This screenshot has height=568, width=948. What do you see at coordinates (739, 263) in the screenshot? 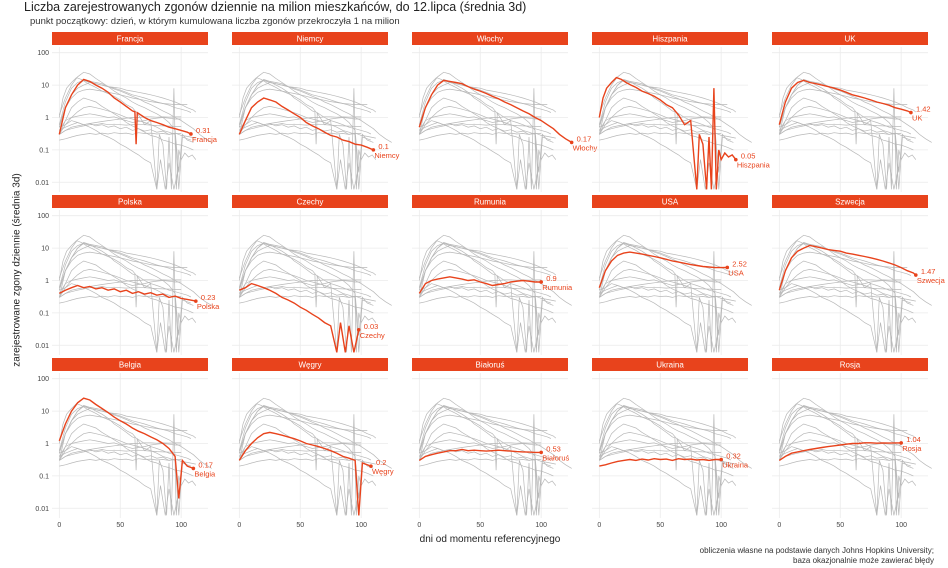
I see `end-value-label: 2.52` at bounding box center [739, 263].